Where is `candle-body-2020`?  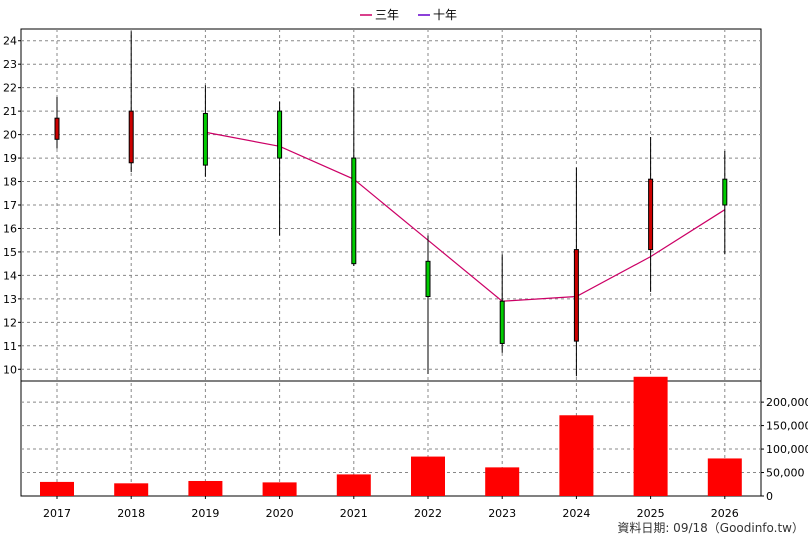 candle-body-2020 is located at coordinates (280, 134).